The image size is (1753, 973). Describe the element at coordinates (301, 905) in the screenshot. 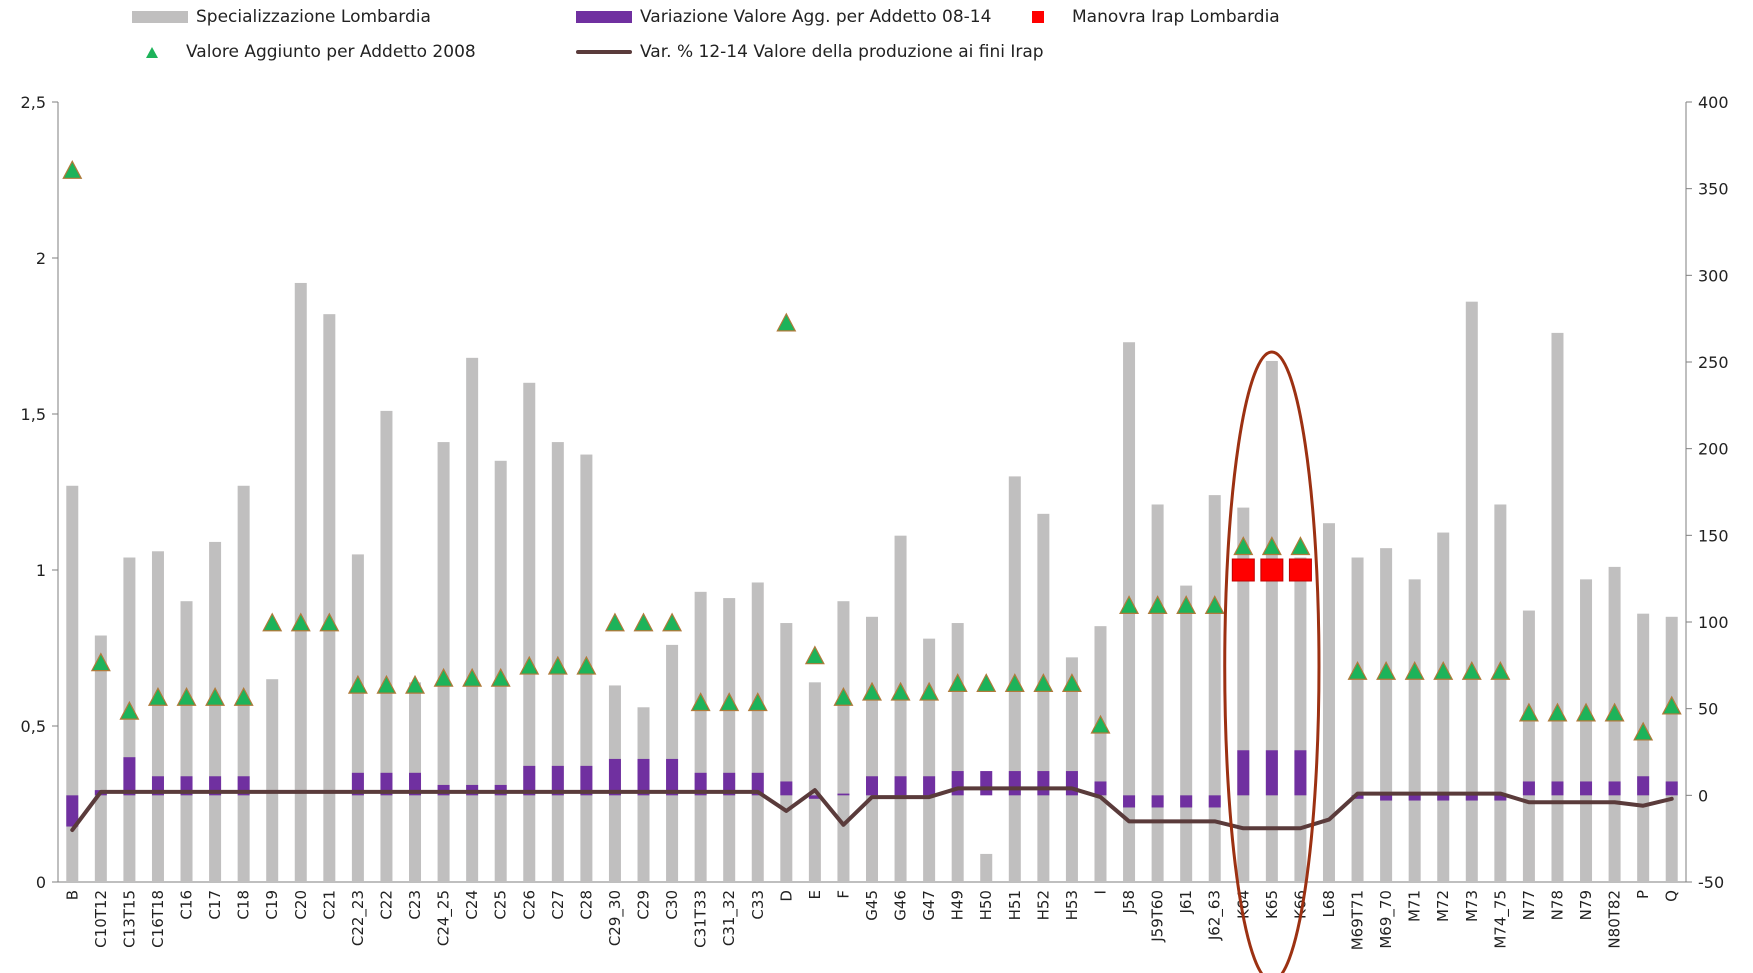

I see `x-axis-category-label: C20` at that location.